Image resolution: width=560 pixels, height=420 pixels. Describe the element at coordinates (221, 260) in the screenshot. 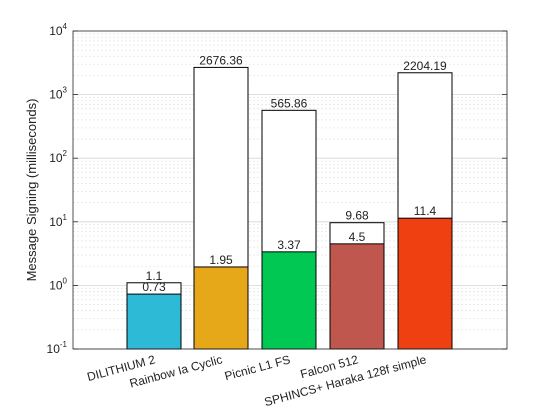

I see `data-label-signing-1: 1.95` at that location.